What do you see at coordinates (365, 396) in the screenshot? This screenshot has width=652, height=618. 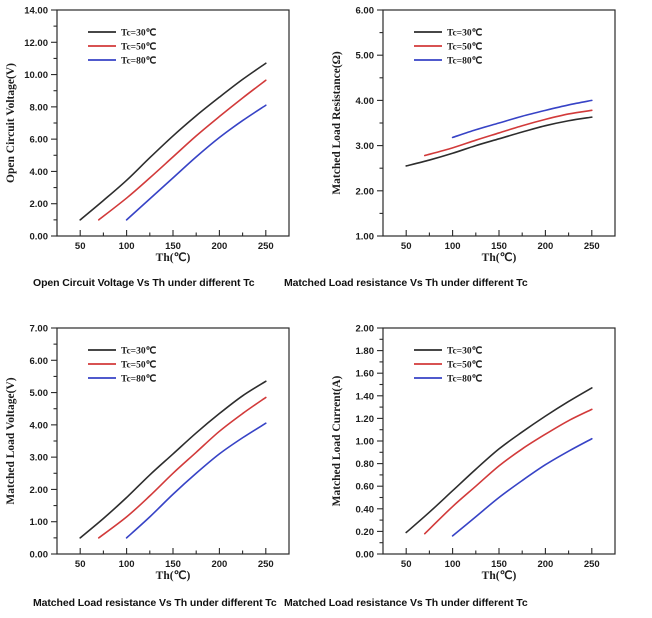 I see `svg-text: 1.40` at bounding box center [365, 396].